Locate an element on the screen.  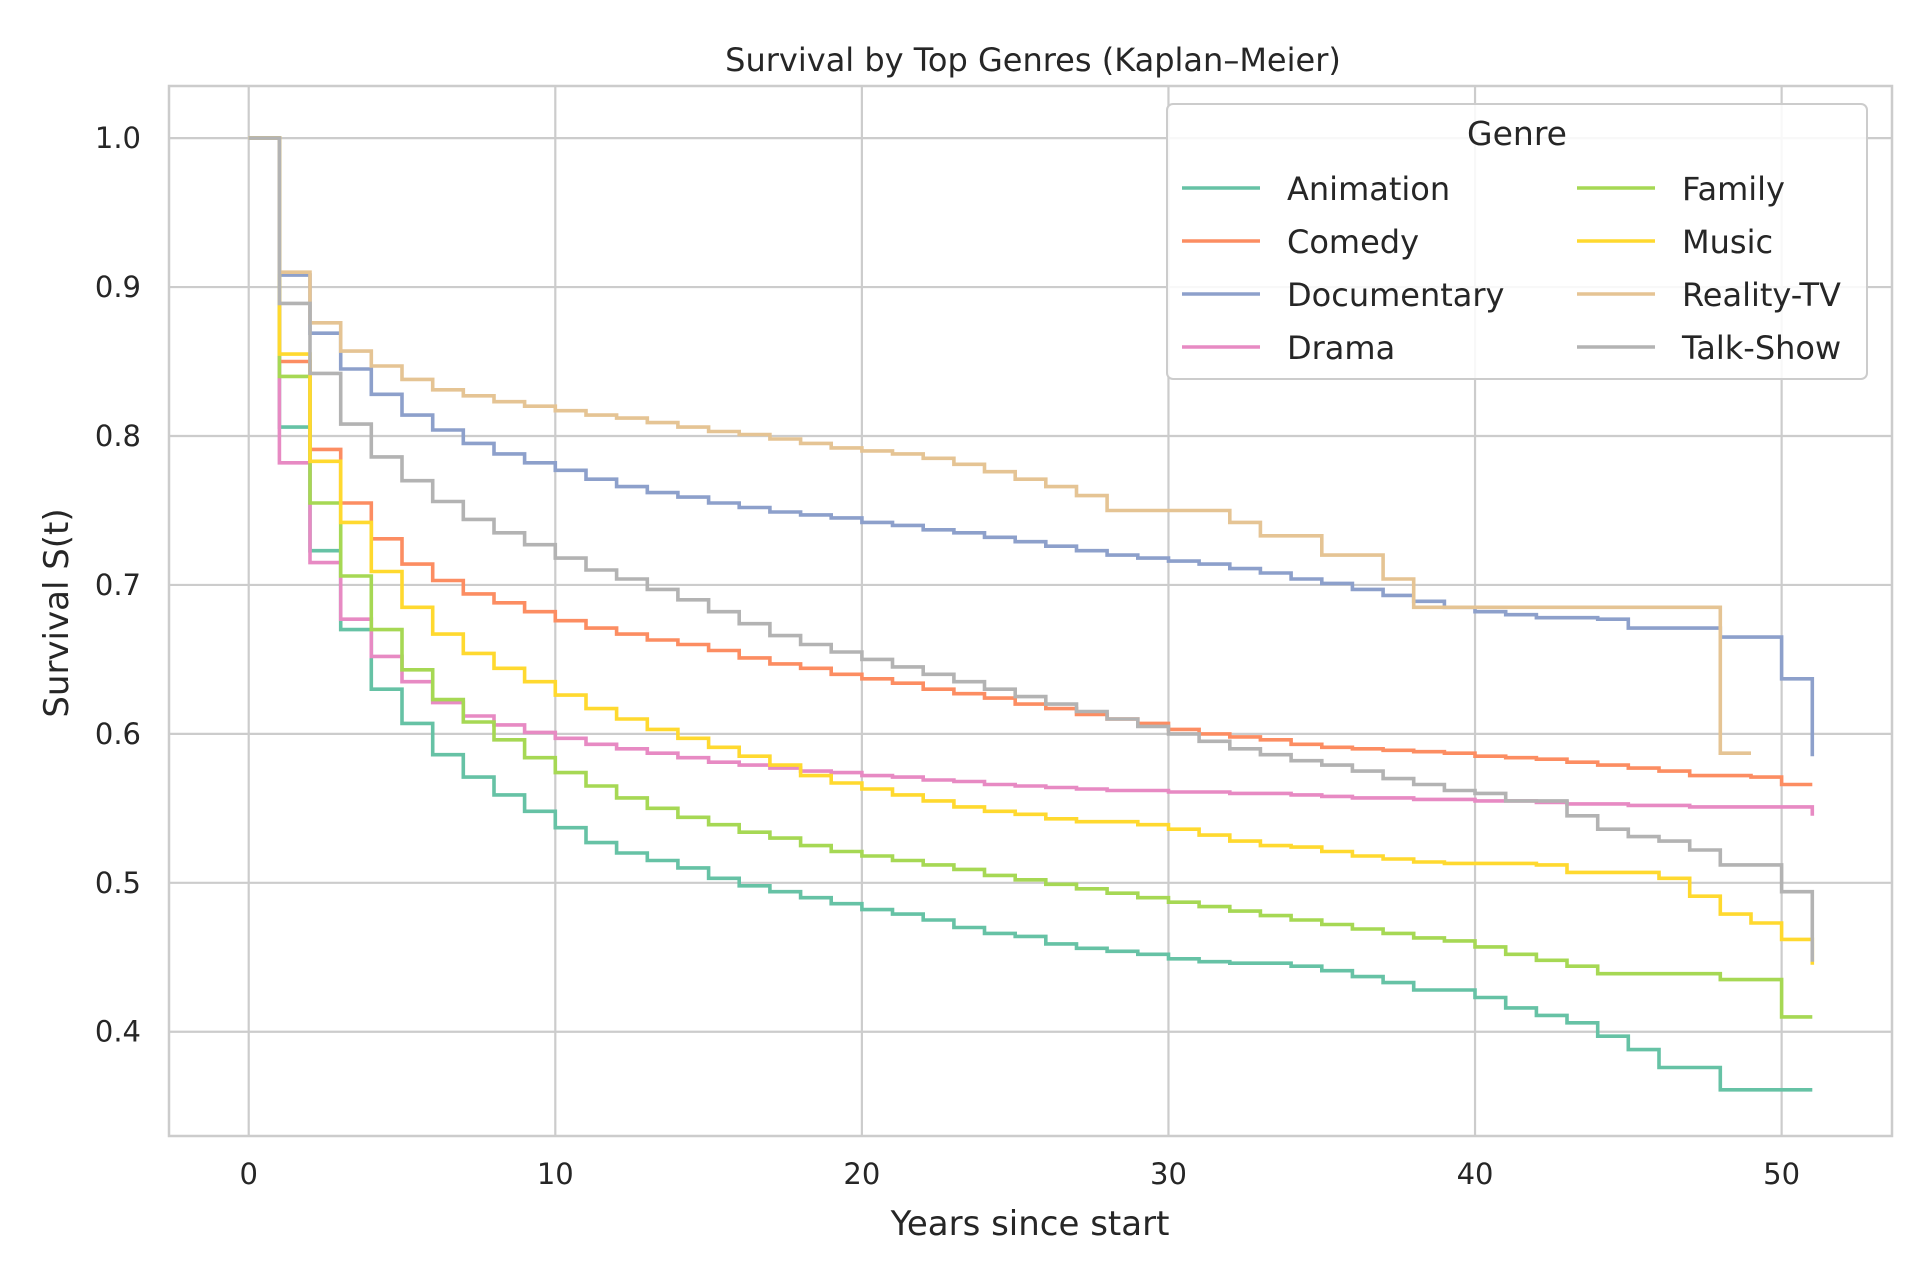
x-tick-label: 30 is located at coordinates (1168, 1174).